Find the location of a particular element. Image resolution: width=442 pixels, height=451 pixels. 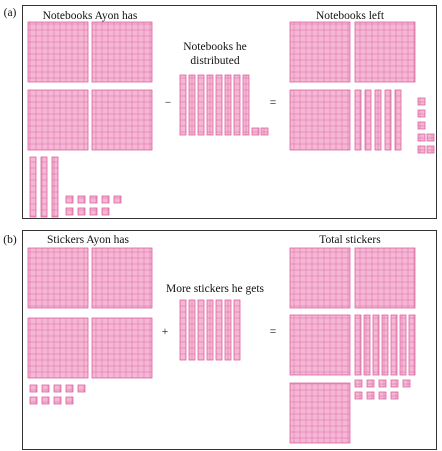

group-label: Total stickers is located at coordinates (350, 240).